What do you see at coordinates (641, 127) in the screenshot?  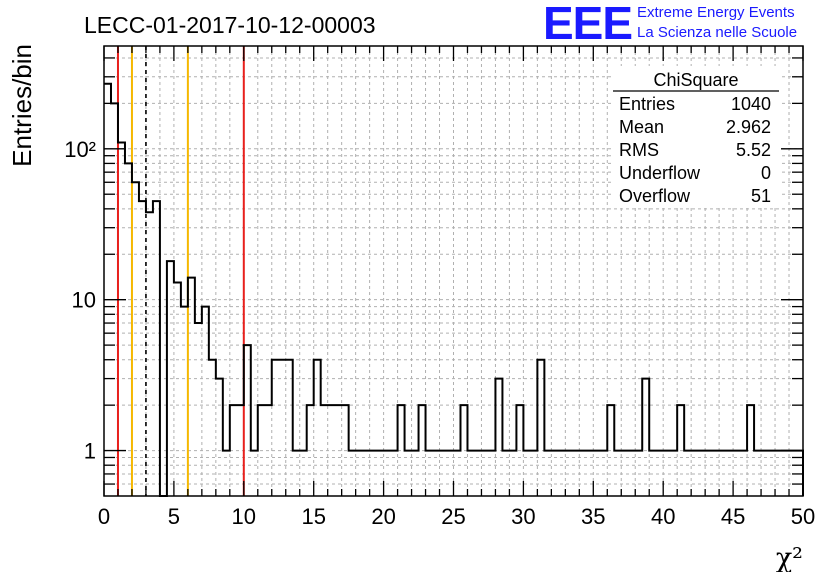 I see `stats-row-label: Mean` at bounding box center [641, 127].